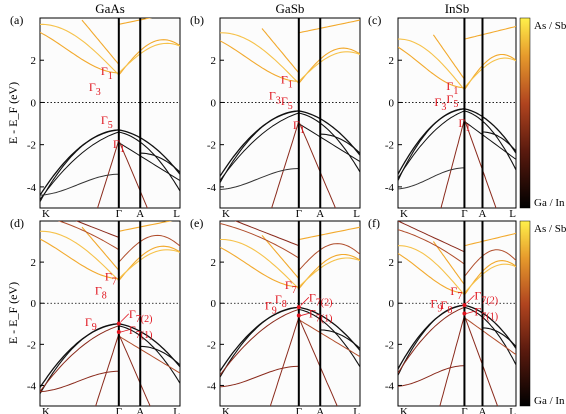 This screenshot has height=414, width=566. Describe the element at coordinates (374, 20) in the screenshot. I see `panel-label: (c)` at that location.